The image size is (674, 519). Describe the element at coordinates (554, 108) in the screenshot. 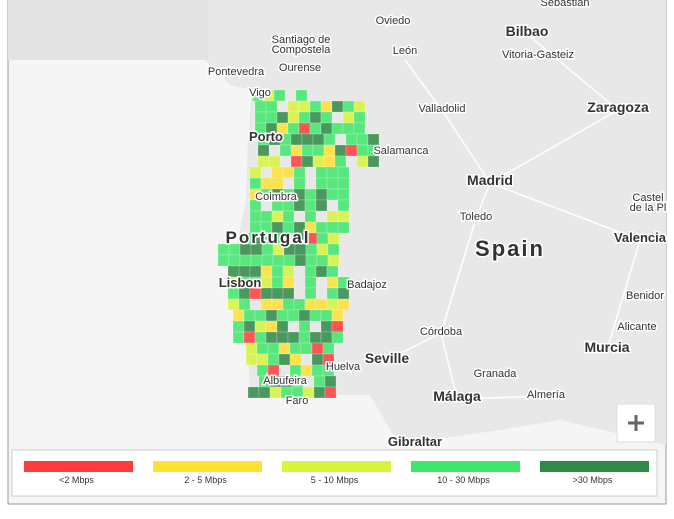

I see `road` at that location.